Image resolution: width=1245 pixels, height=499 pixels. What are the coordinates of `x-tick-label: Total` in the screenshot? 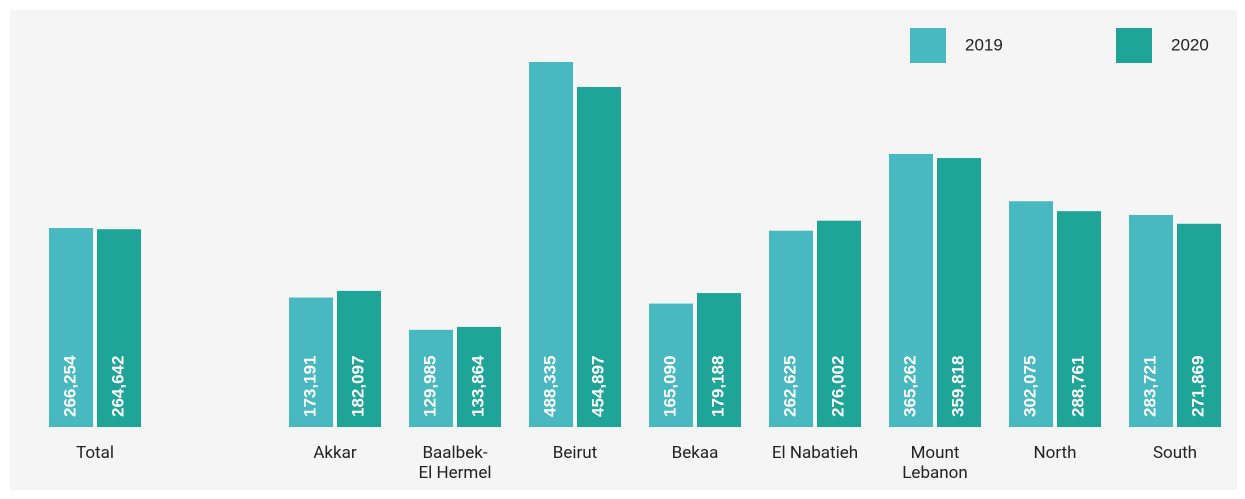 It's located at (95, 453).